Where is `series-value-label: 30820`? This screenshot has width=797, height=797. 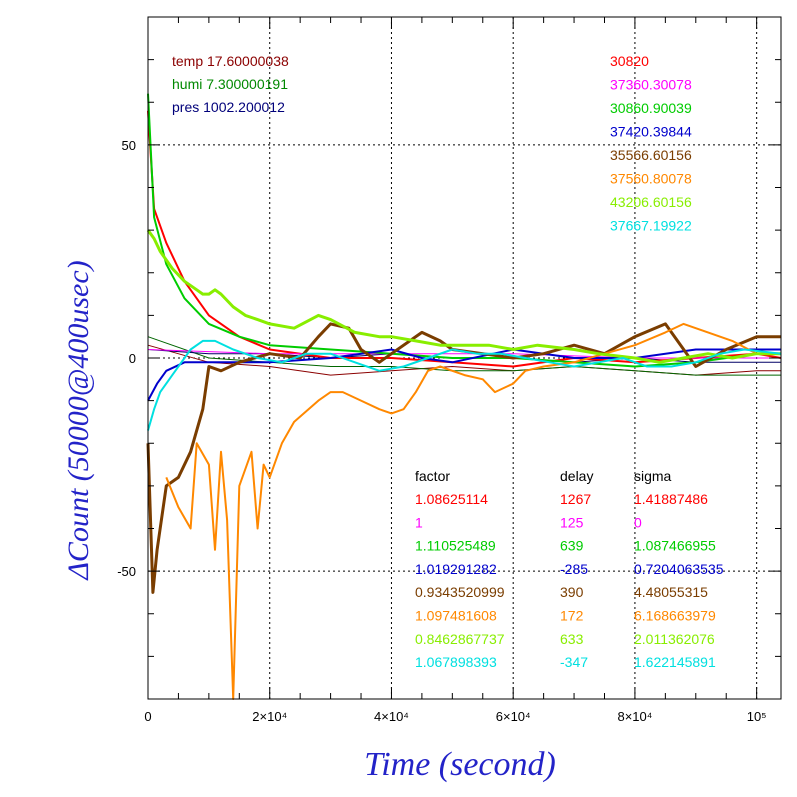
series-value-label: 30820 is located at coordinates (629, 61).